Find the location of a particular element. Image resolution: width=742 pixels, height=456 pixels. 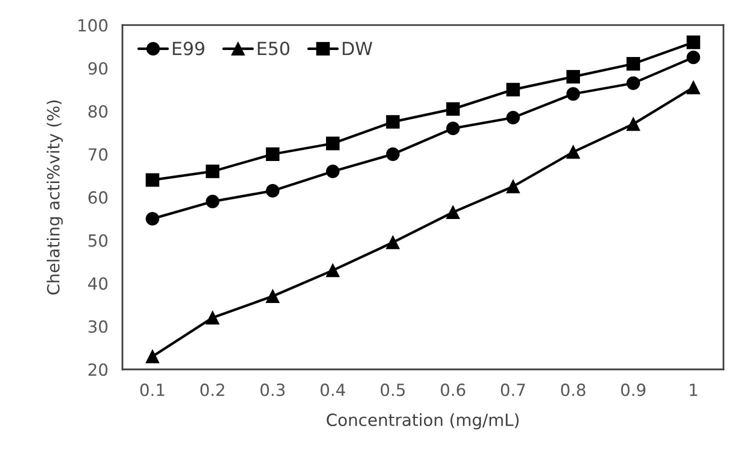

x-tick-label: 0.6 is located at coordinates (453, 390).